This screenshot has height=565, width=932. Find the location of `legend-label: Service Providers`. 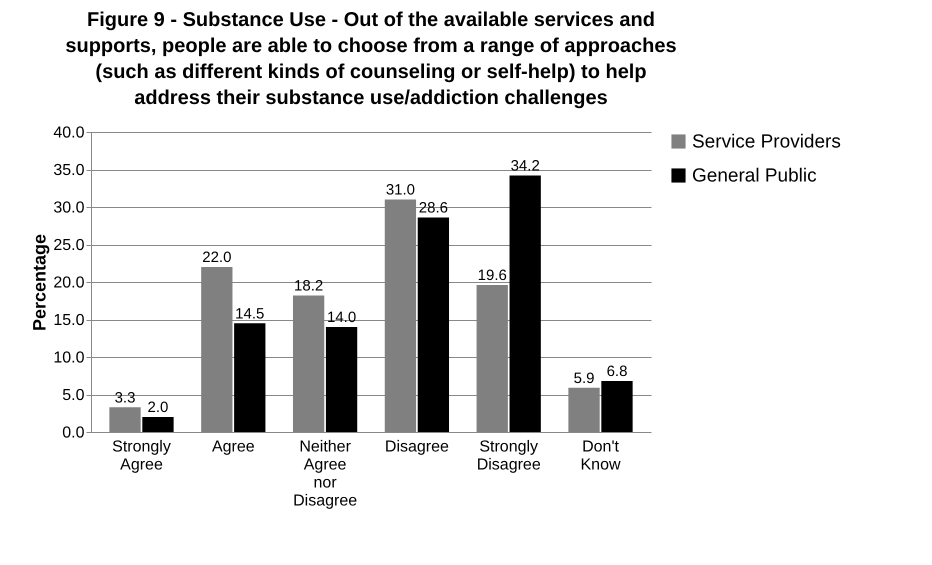

legend-label: Service Providers is located at coordinates (766, 142).